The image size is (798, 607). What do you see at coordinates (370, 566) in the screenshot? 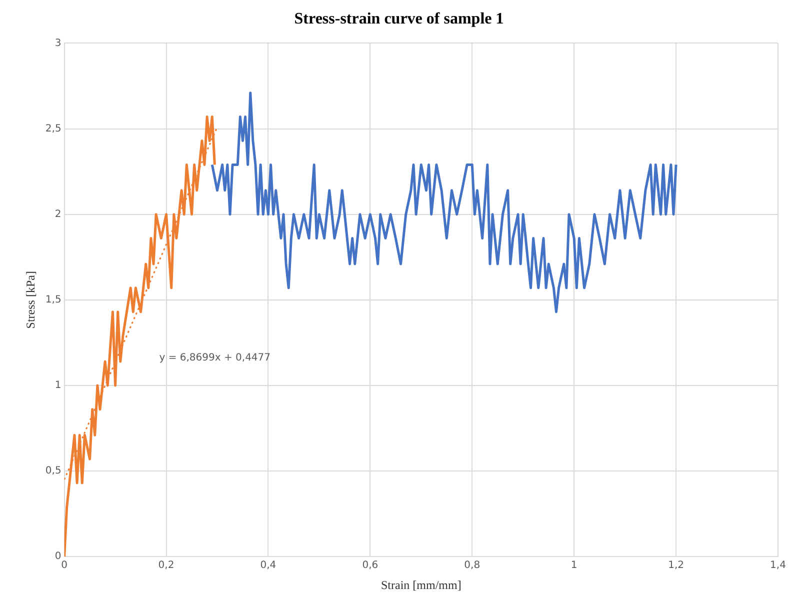
I see `x-tick-label: 0,6` at bounding box center [370, 566].